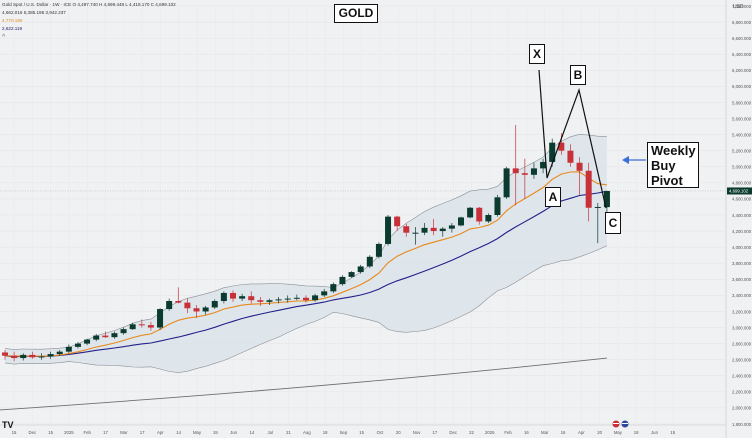  I want to click on collapse-icon: ^, so click(4, 37).